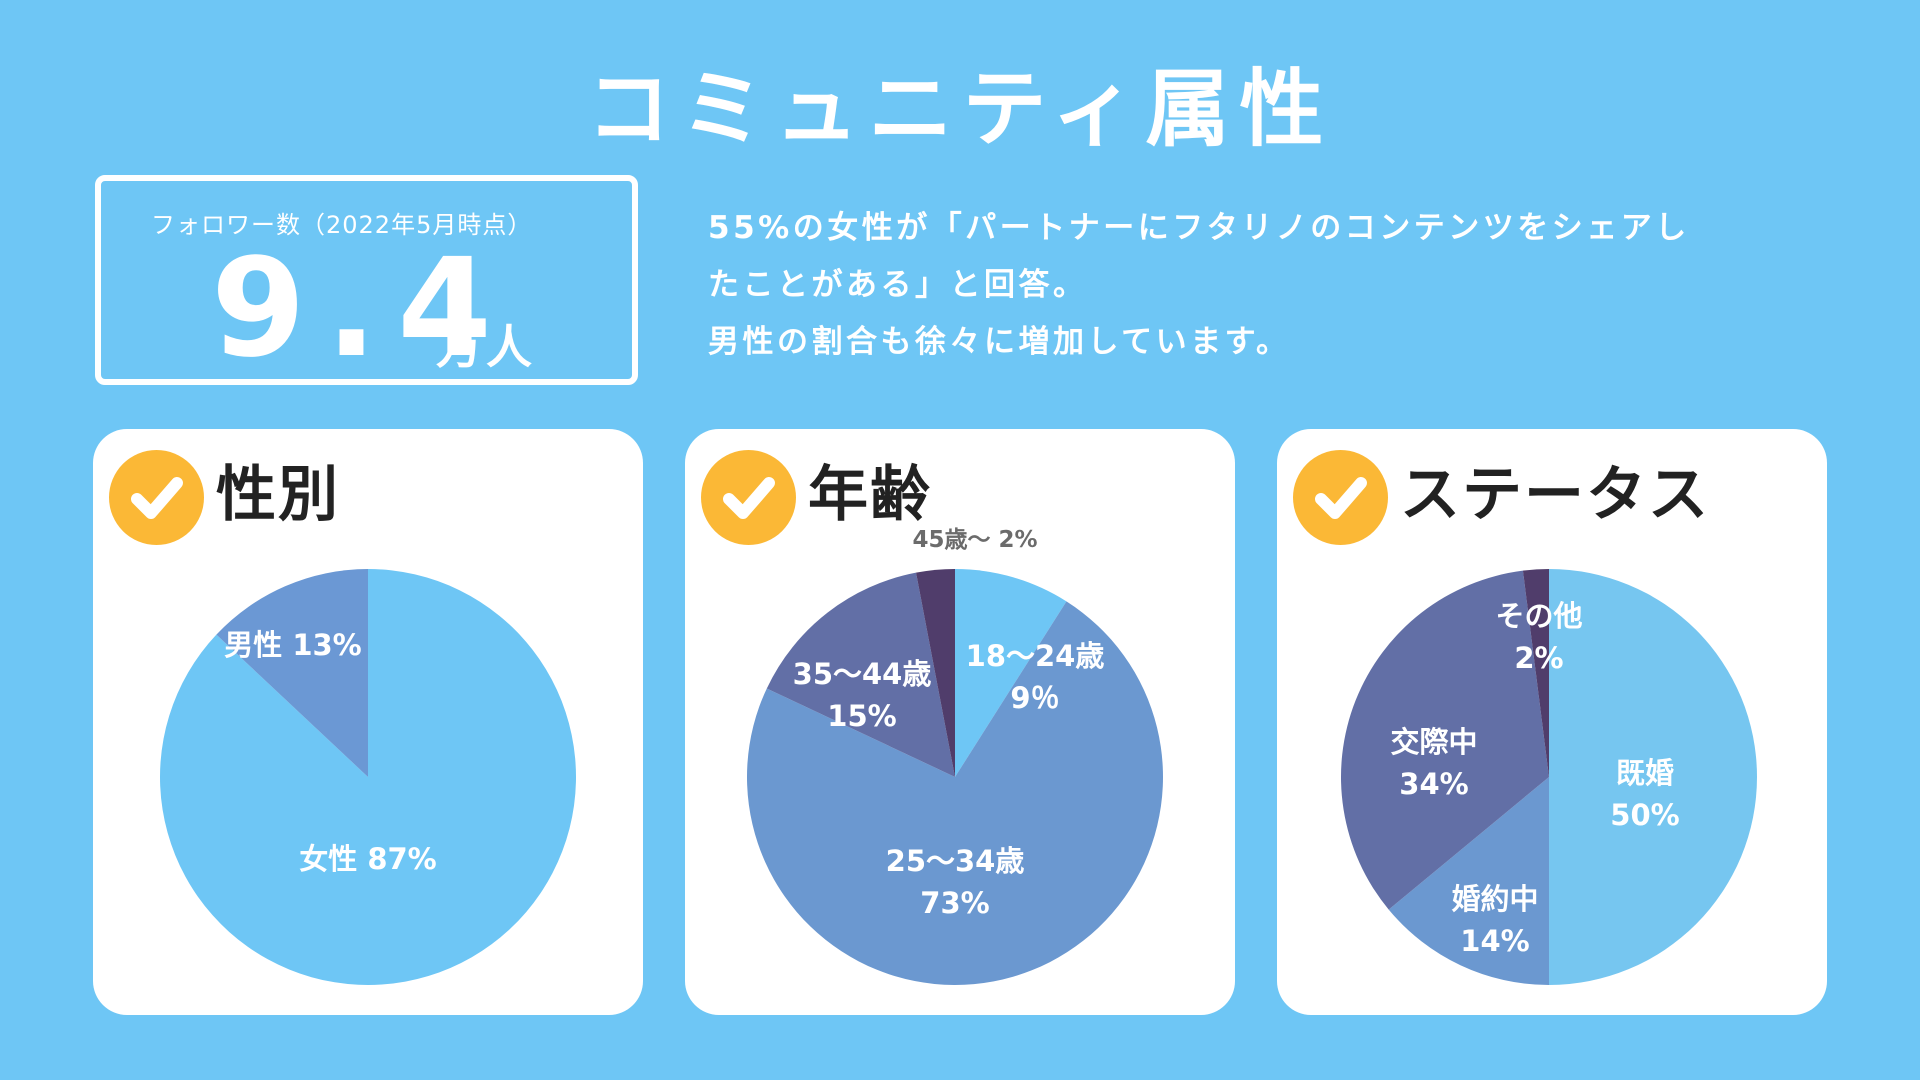 The height and width of the screenshot is (1080, 1920). Describe the element at coordinates (898, 285) in the screenshot. I see `description-line: たことがある」と回答。` at that location.